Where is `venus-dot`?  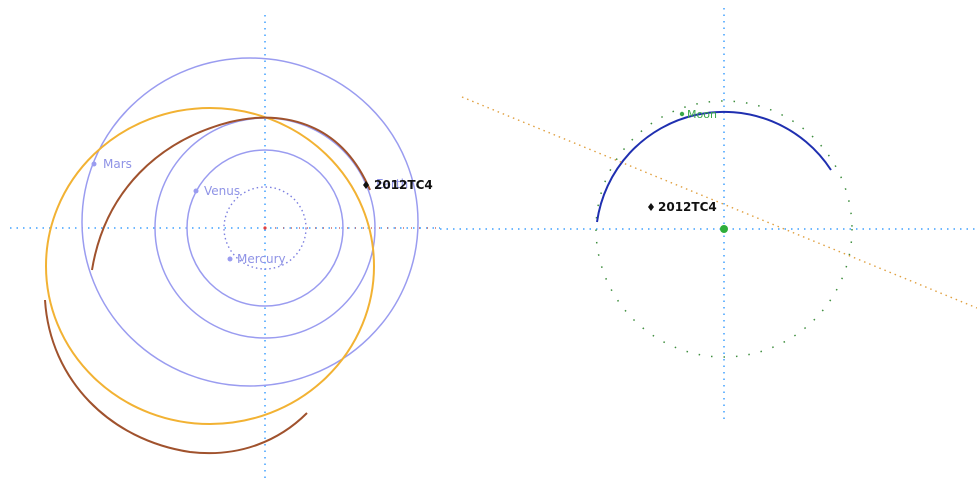 venus-dot is located at coordinates (196, 191).